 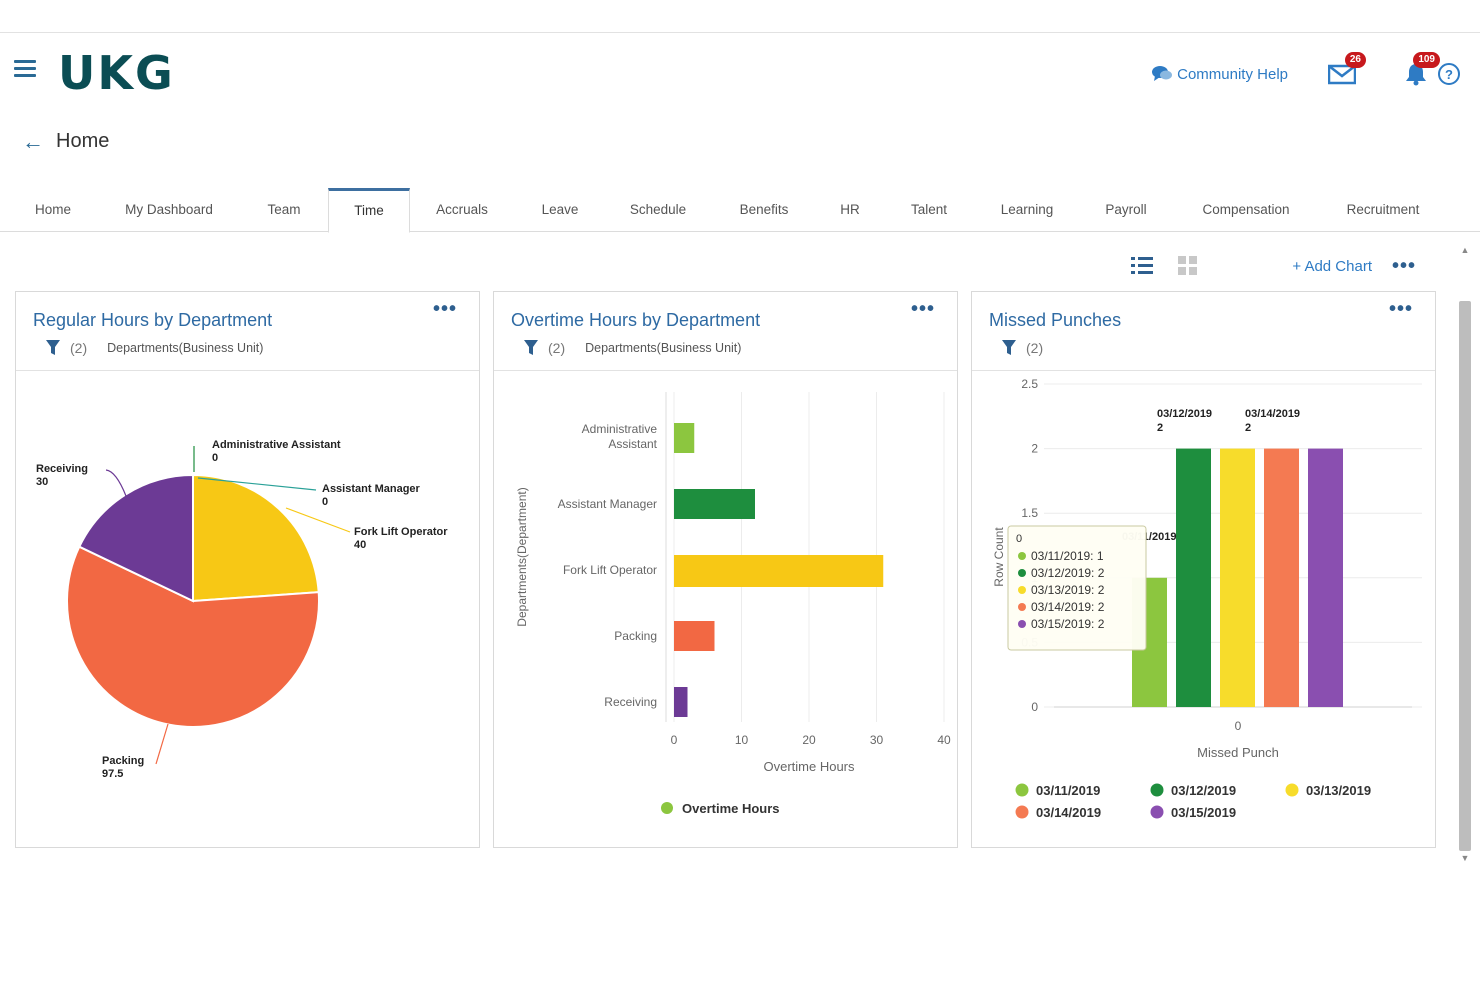 I want to click on y-axis-title: Row Count, so click(x=999, y=557).